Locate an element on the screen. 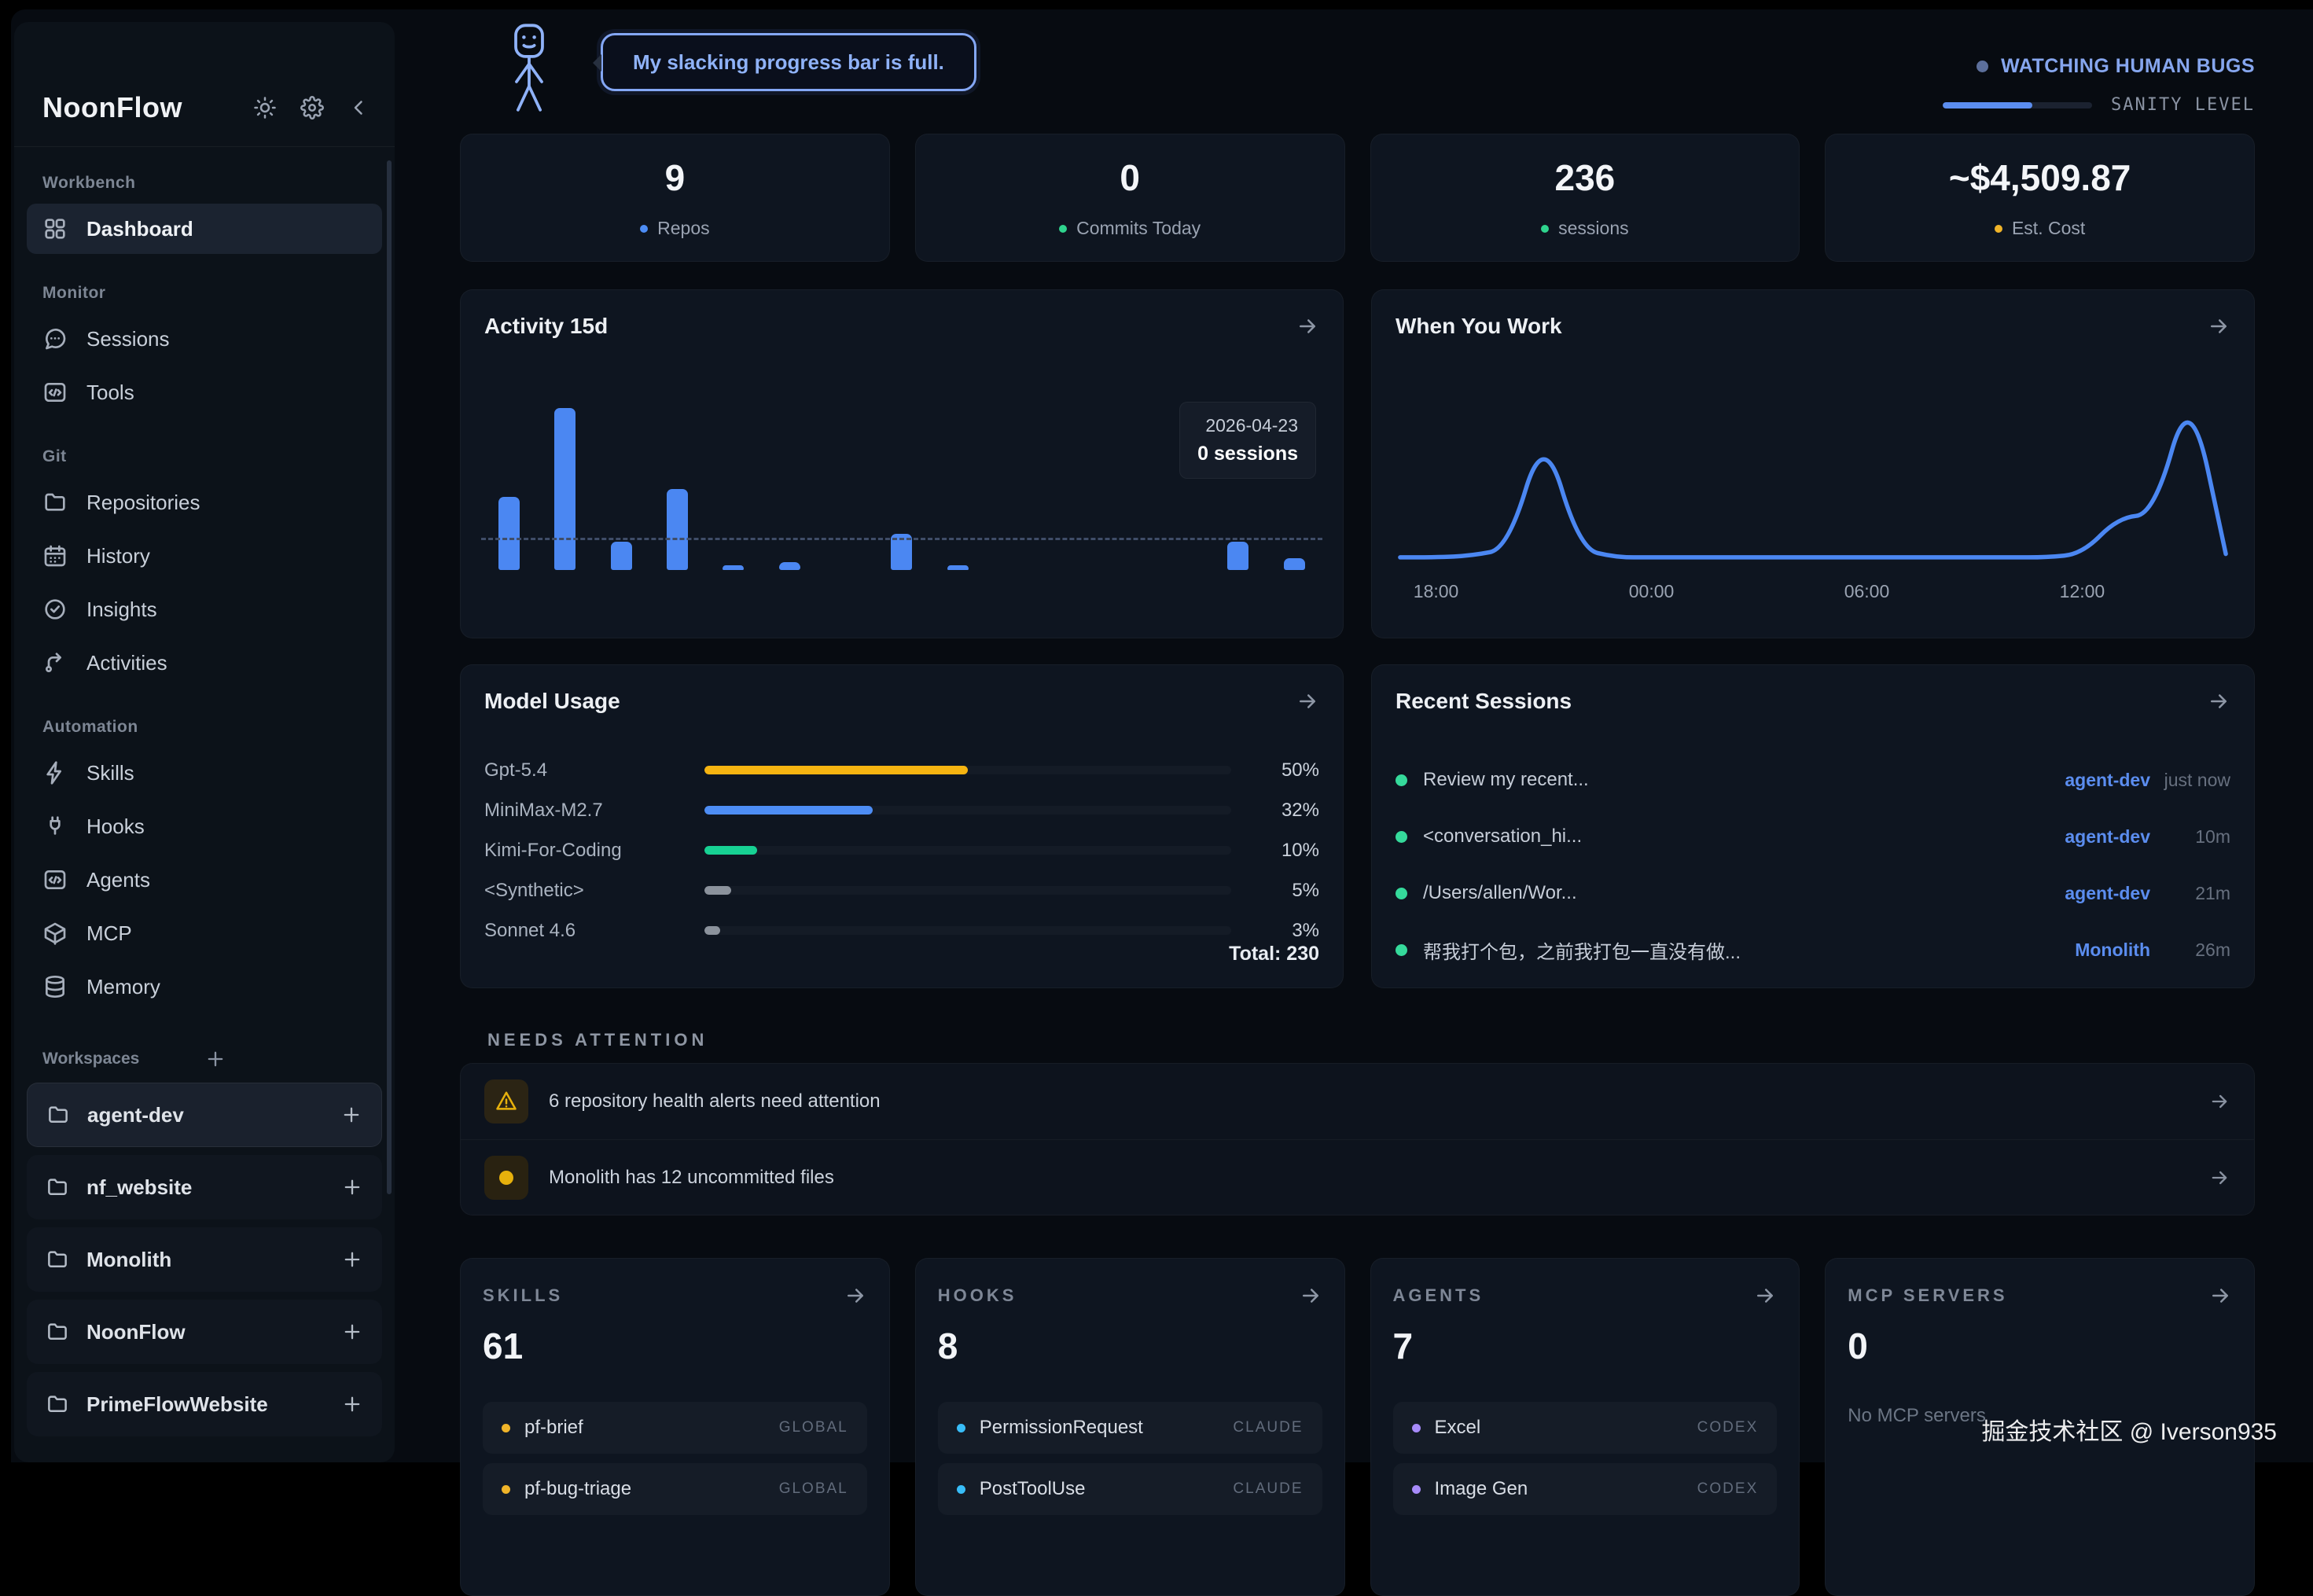  sidebar-item-repositories: Repositories is located at coordinates (204, 502).